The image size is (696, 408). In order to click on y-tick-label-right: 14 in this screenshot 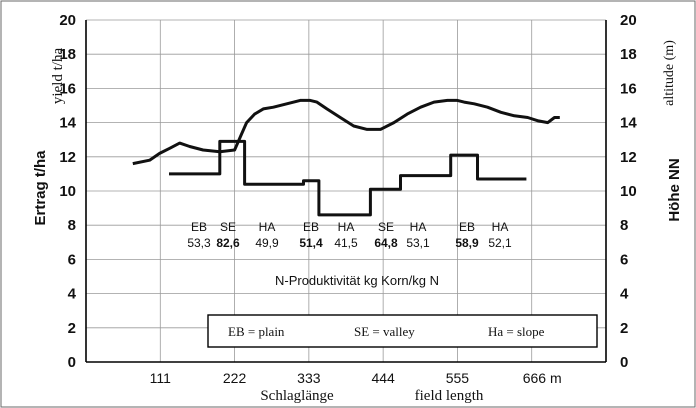, I will do `click(628, 123)`.